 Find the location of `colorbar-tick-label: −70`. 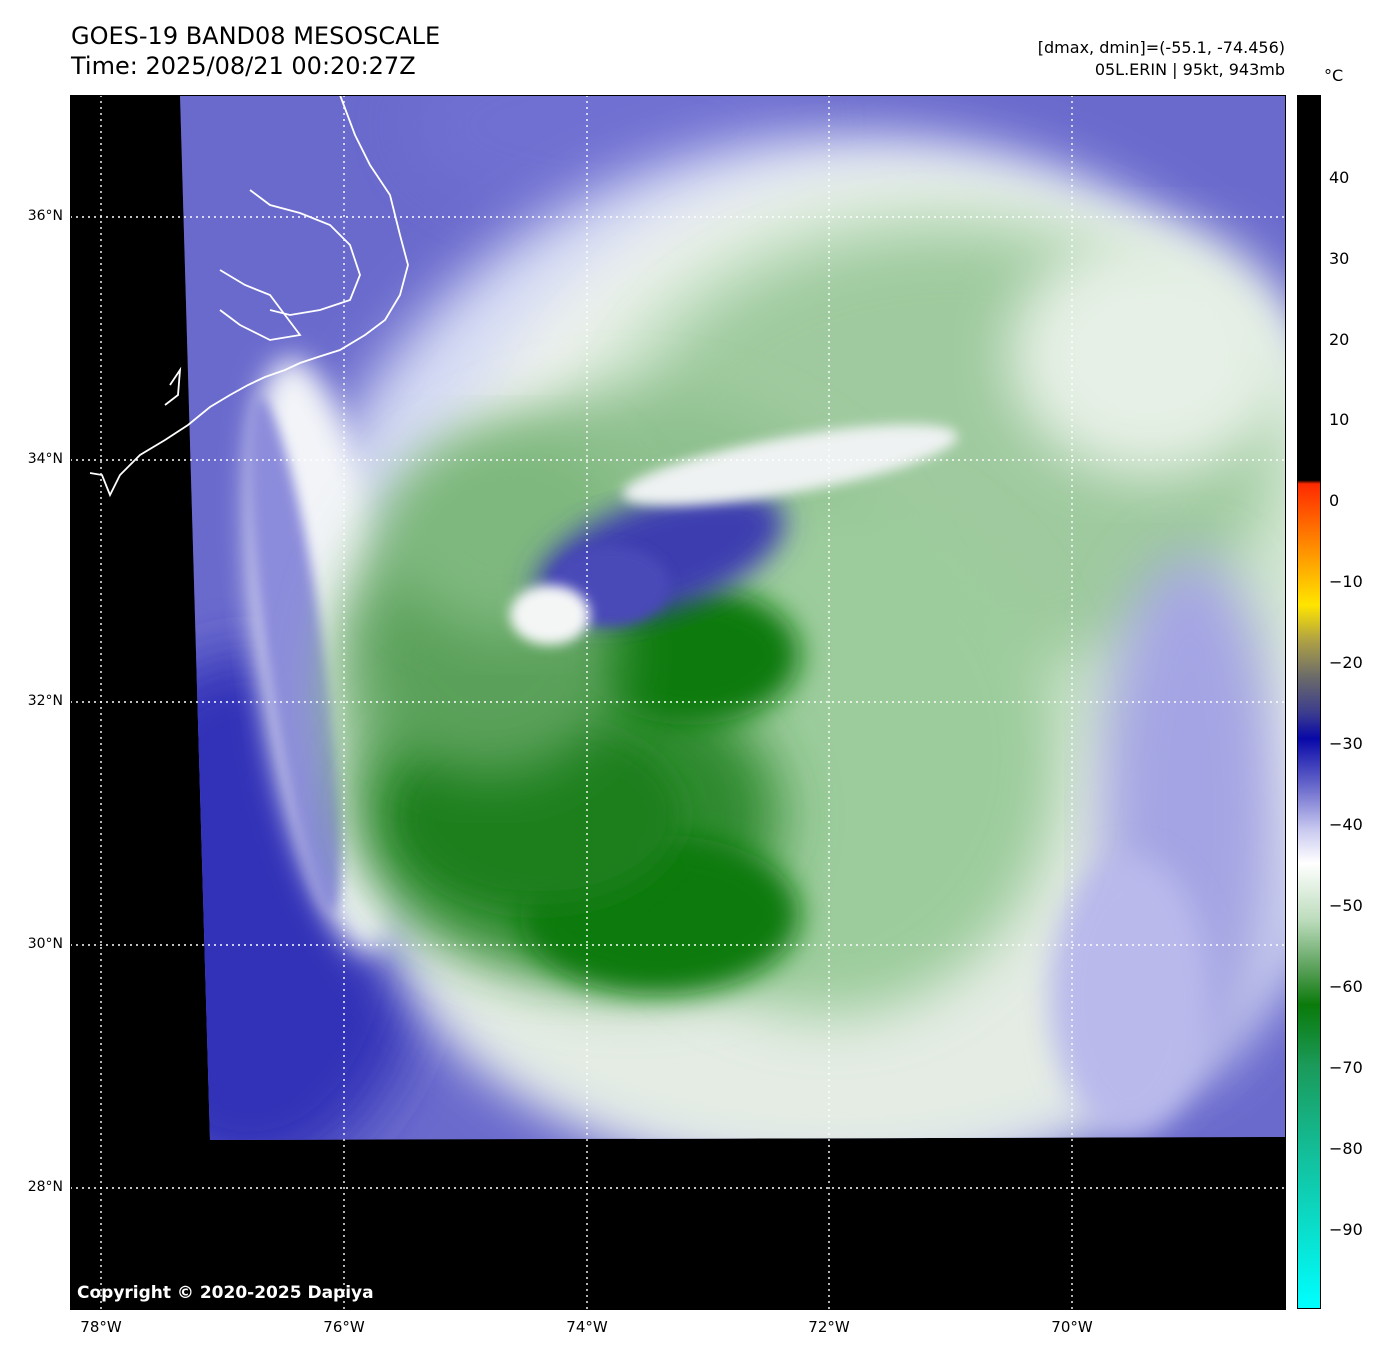

colorbar-tick-label: −70 is located at coordinates (1346, 1067).